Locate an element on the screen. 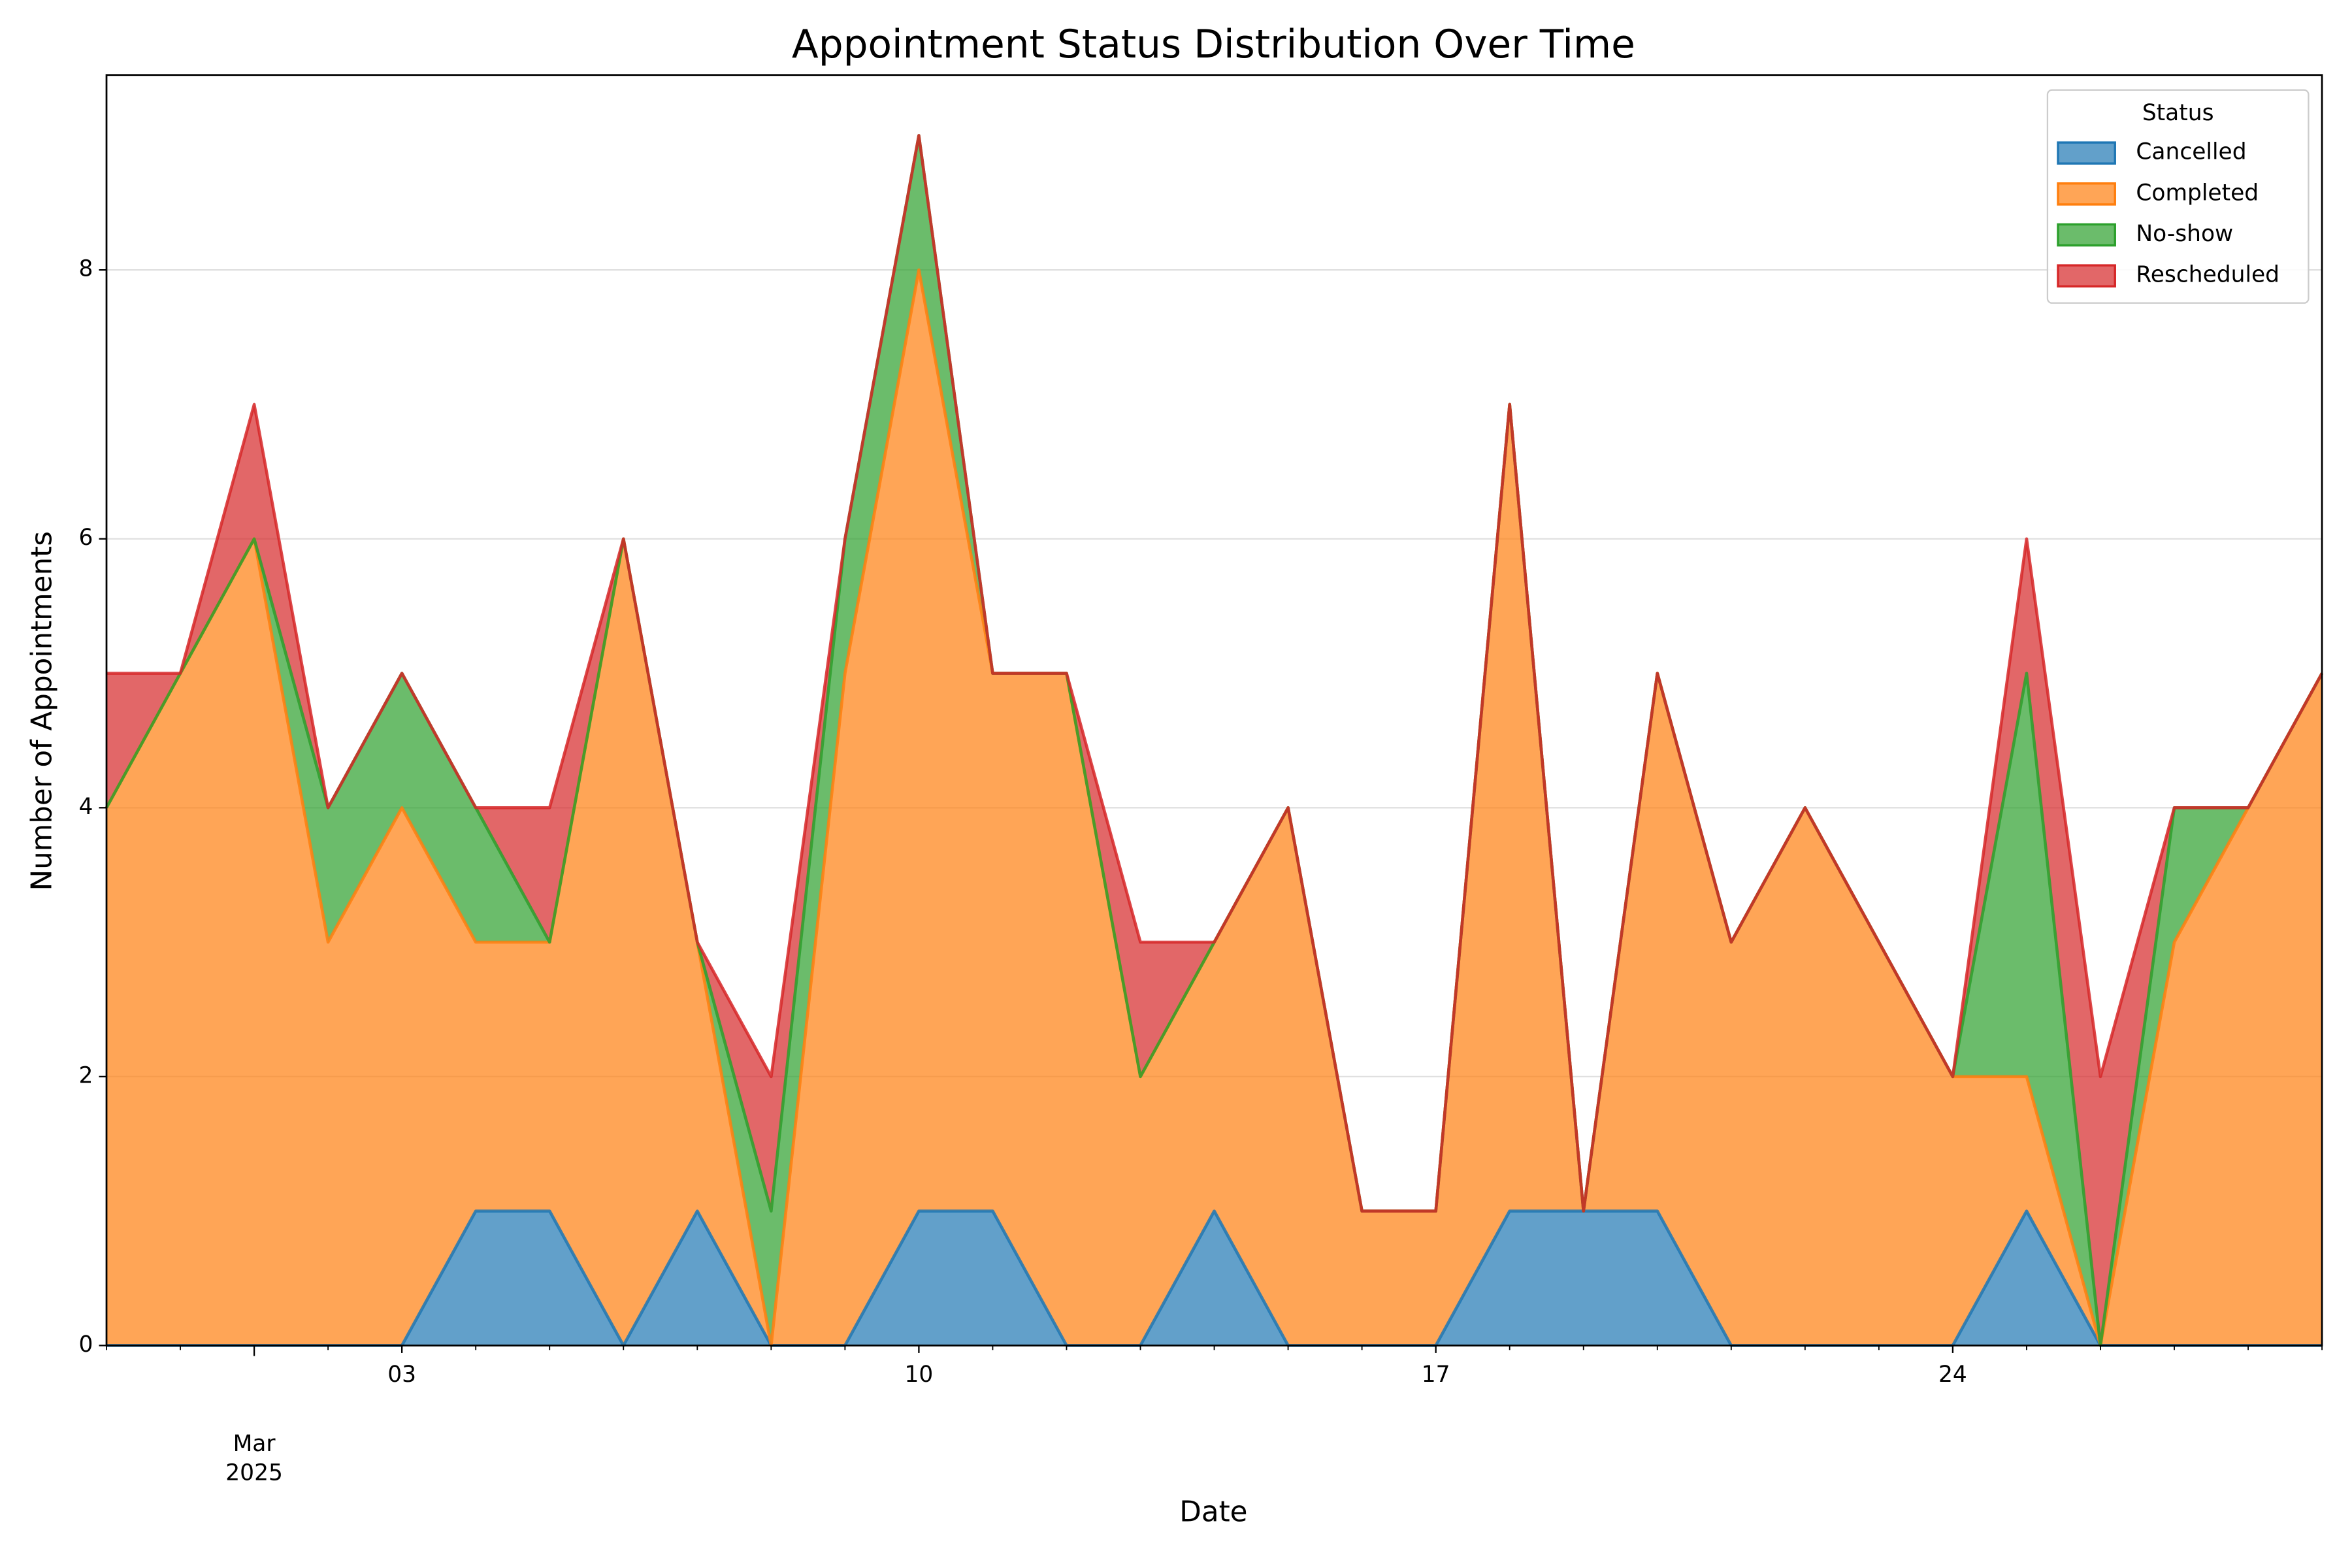  legend-label: No-show is located at coordinates (2184, 234).